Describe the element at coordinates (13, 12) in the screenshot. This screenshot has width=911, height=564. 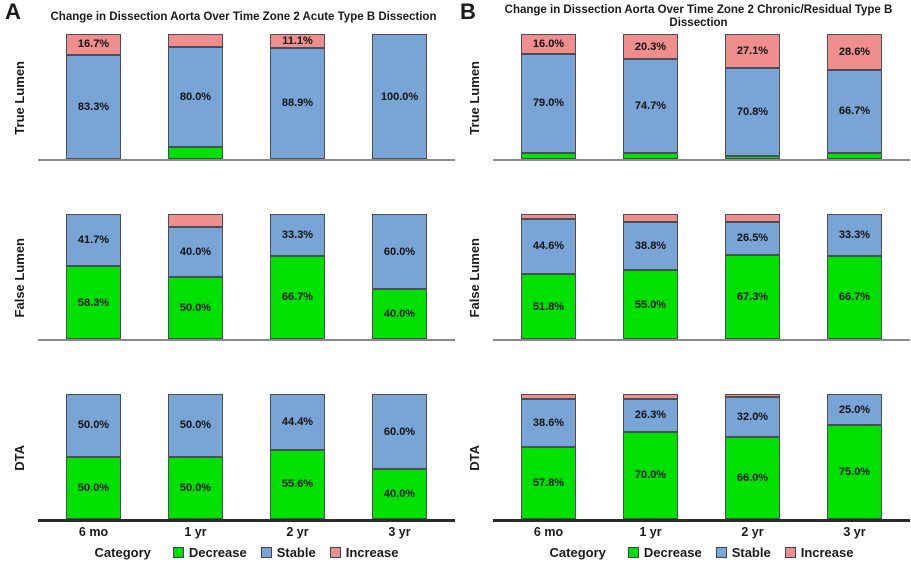
I see `panel-letter: A` at that location.